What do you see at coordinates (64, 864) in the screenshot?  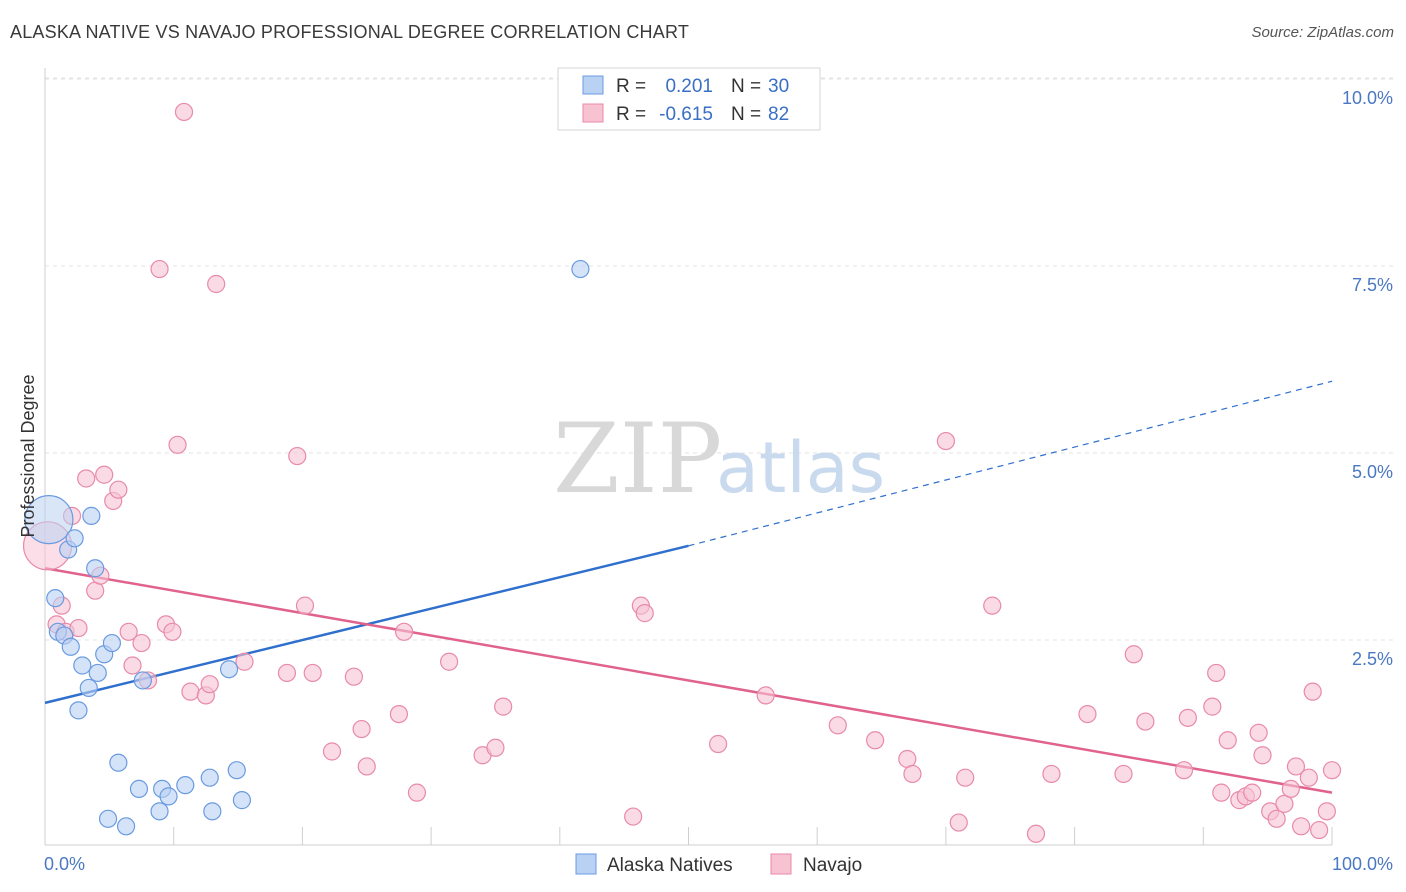 I see `x-tick-label-min: 0.0%` at bounding box center [64, 864].